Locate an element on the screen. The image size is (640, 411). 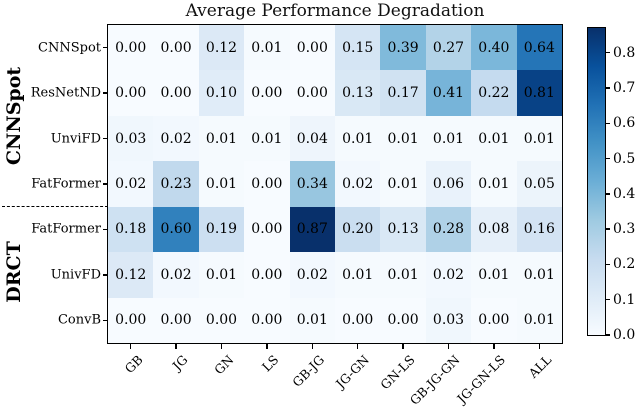
chart-title: Average Performance Degradation is located at coordinates (335, 11).